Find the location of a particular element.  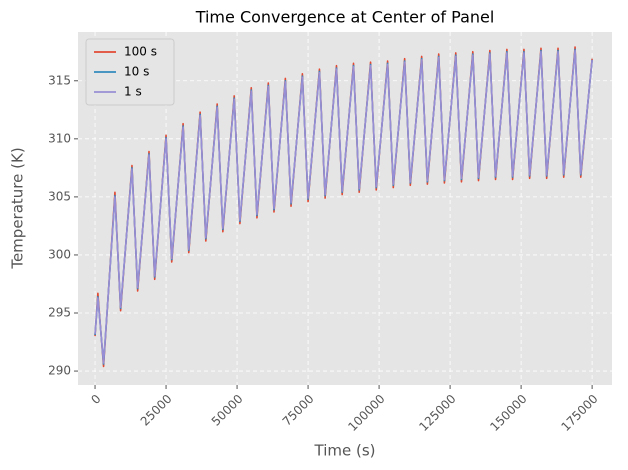

x-tick-label: 125000 is located at coordinates (437, 413).